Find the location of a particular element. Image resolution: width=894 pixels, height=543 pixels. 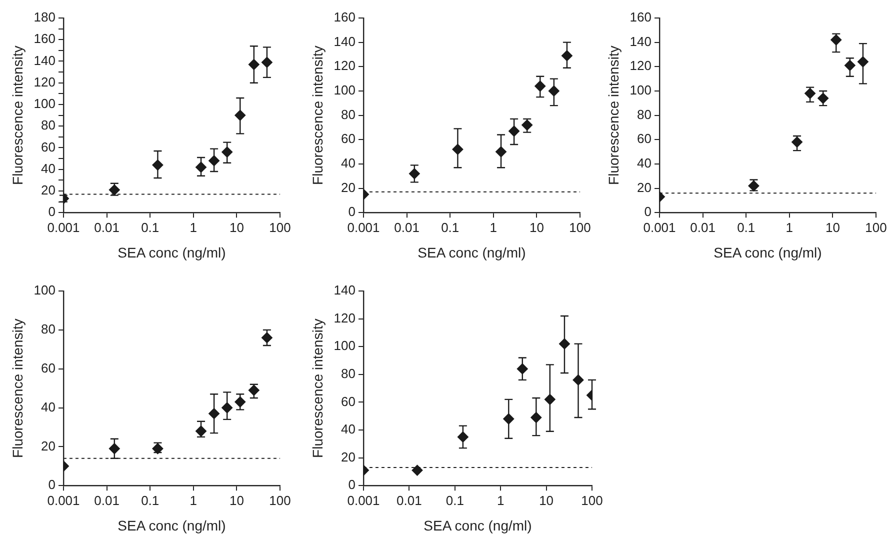

y-tick-label: 180 is located at coordinates (45, 17).